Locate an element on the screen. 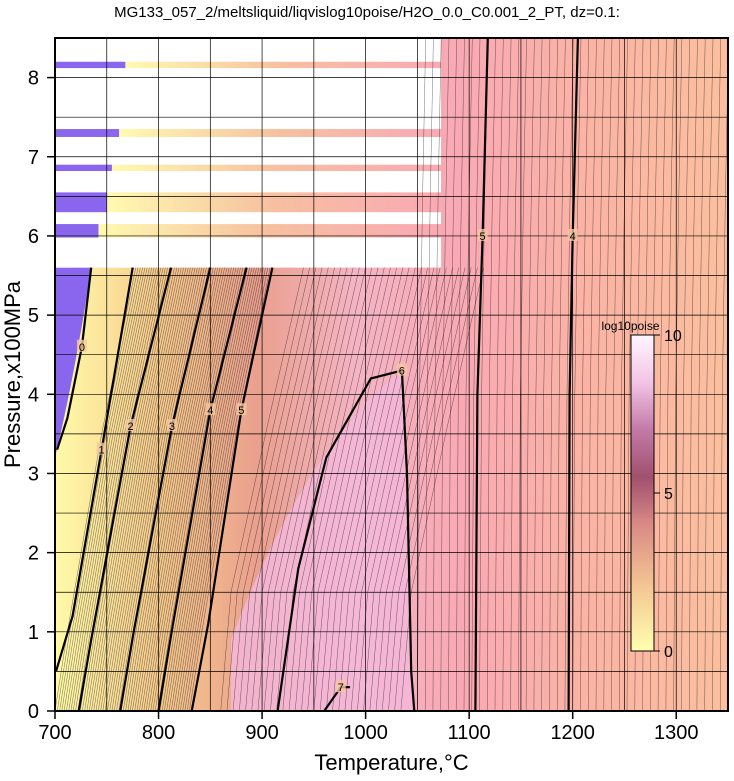 The width and height of the screenshot is (734, 781). colorbar is located at coordinates (642, 493).